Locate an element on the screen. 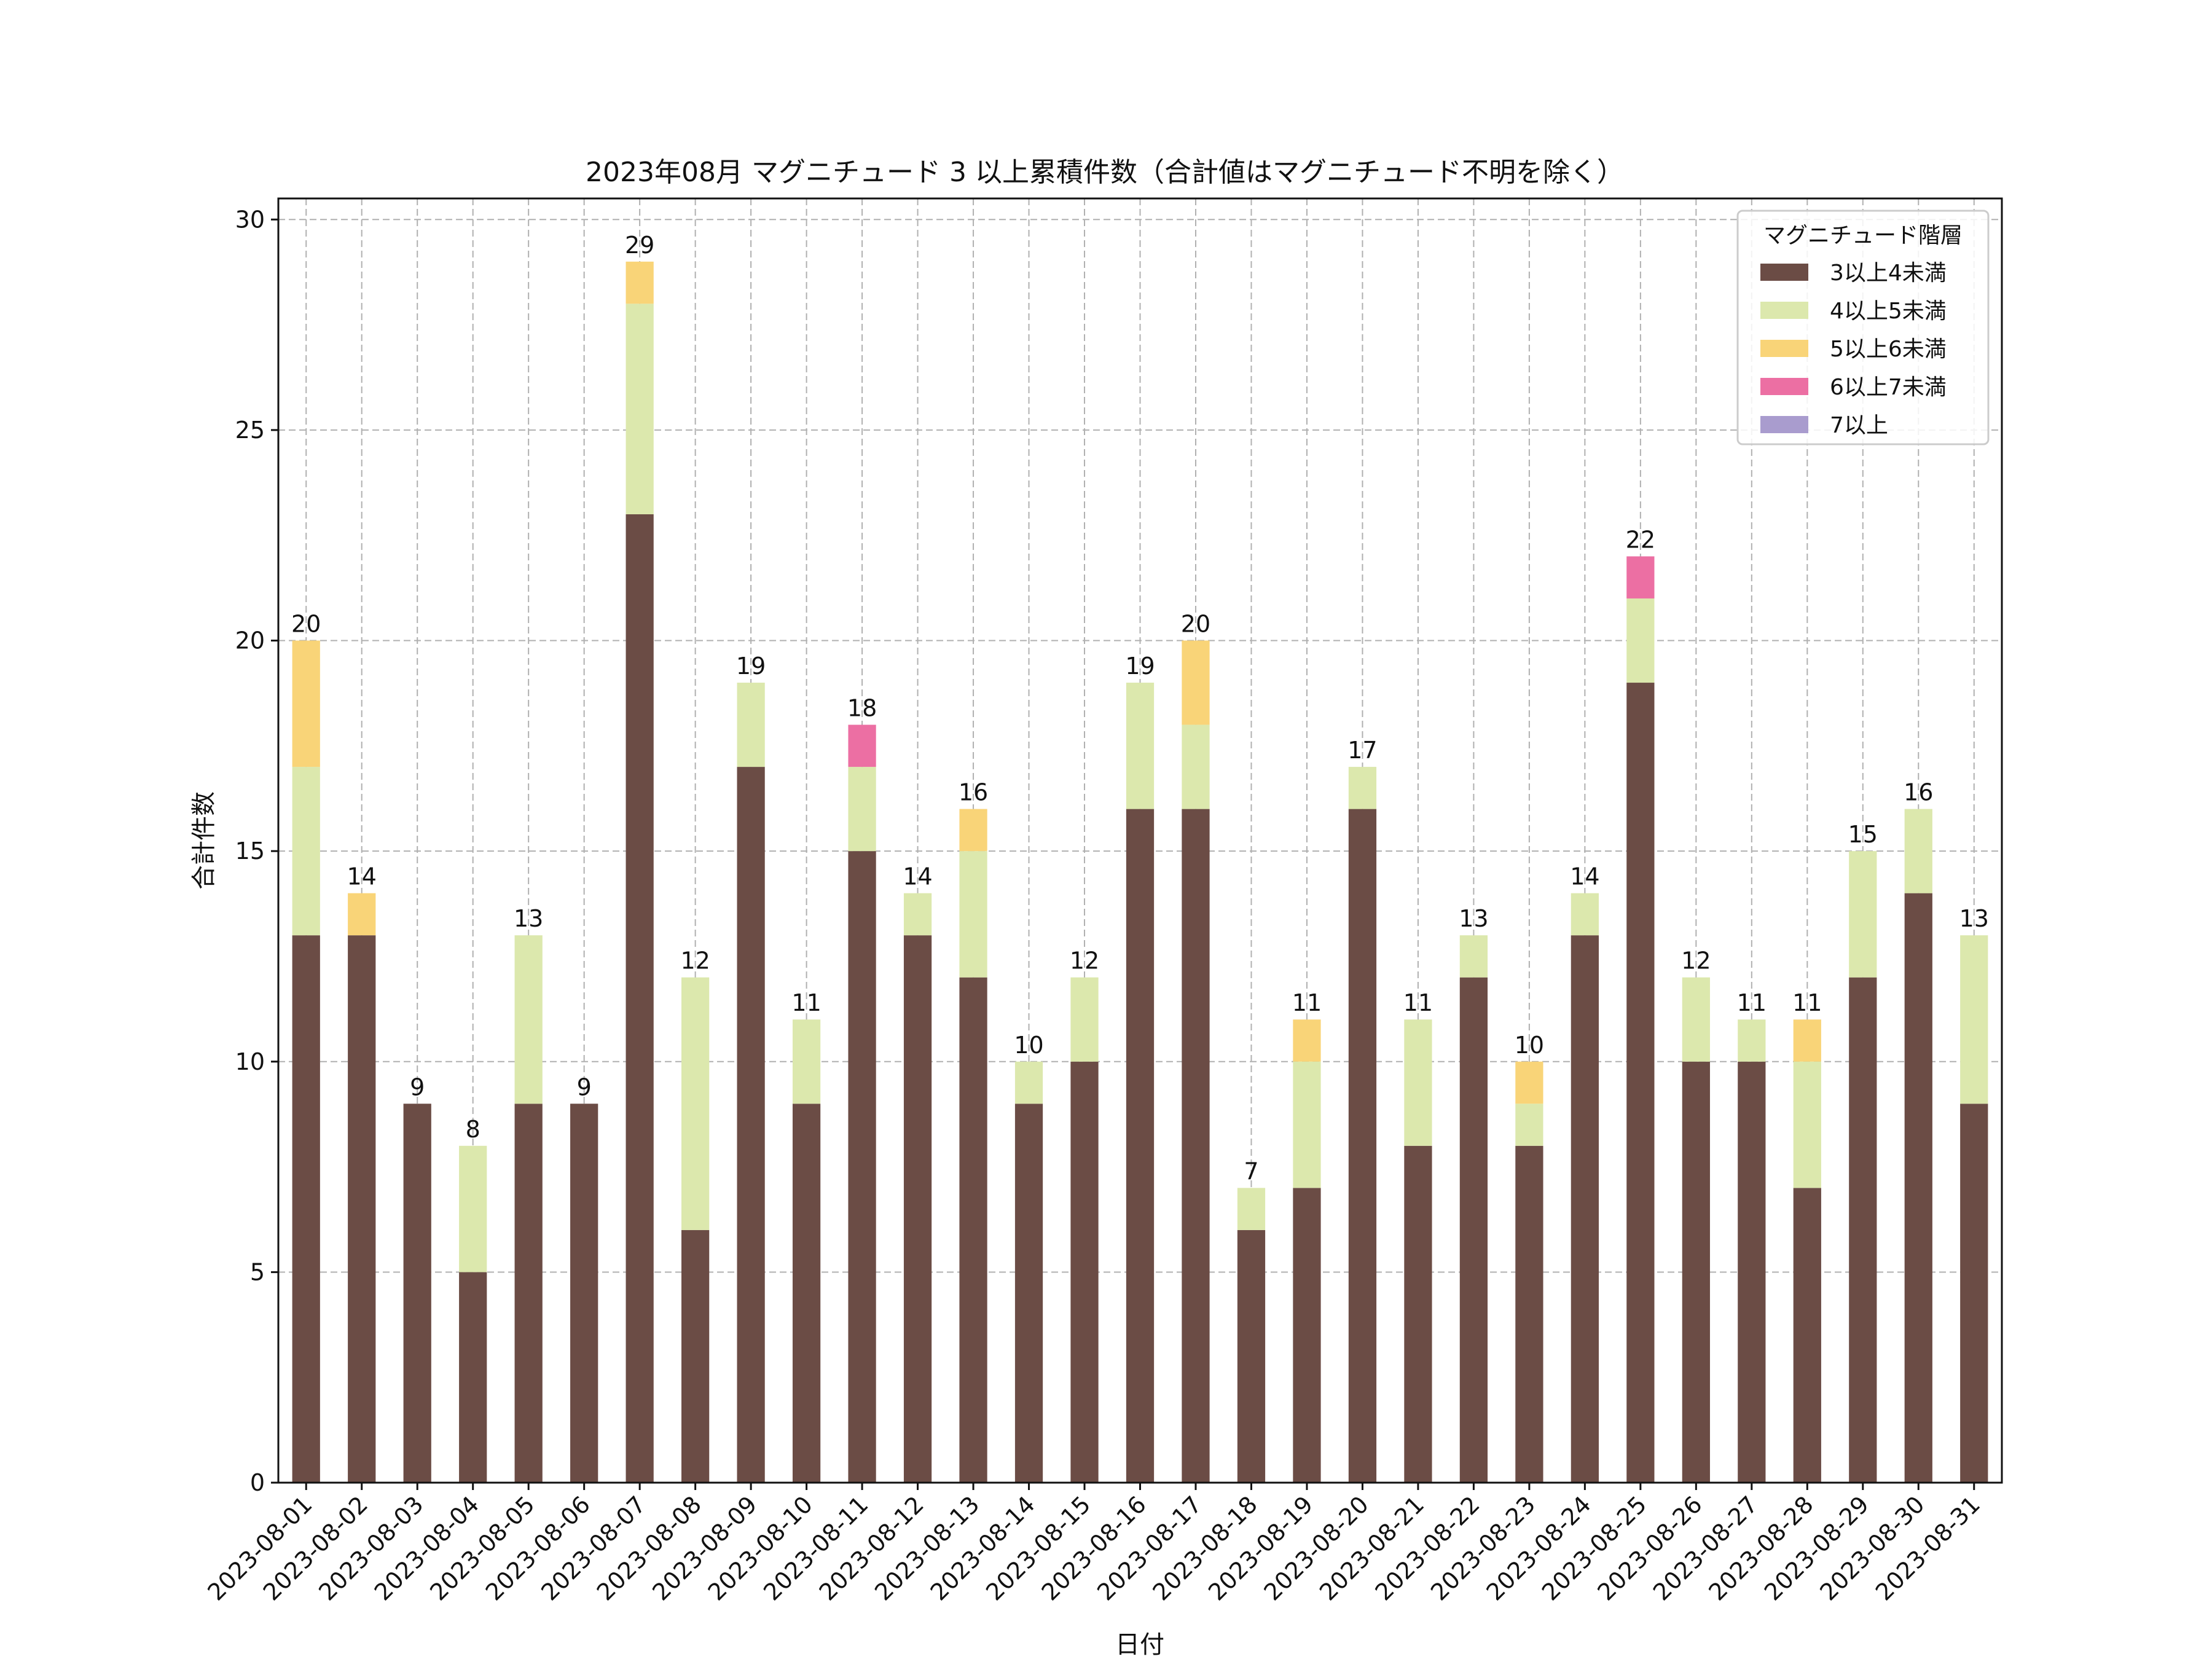 Image resolution: width=2212 pixels, height=1659 pixels. legend-item-label: 3以上4未満 is located at coordinates (1888, 273).